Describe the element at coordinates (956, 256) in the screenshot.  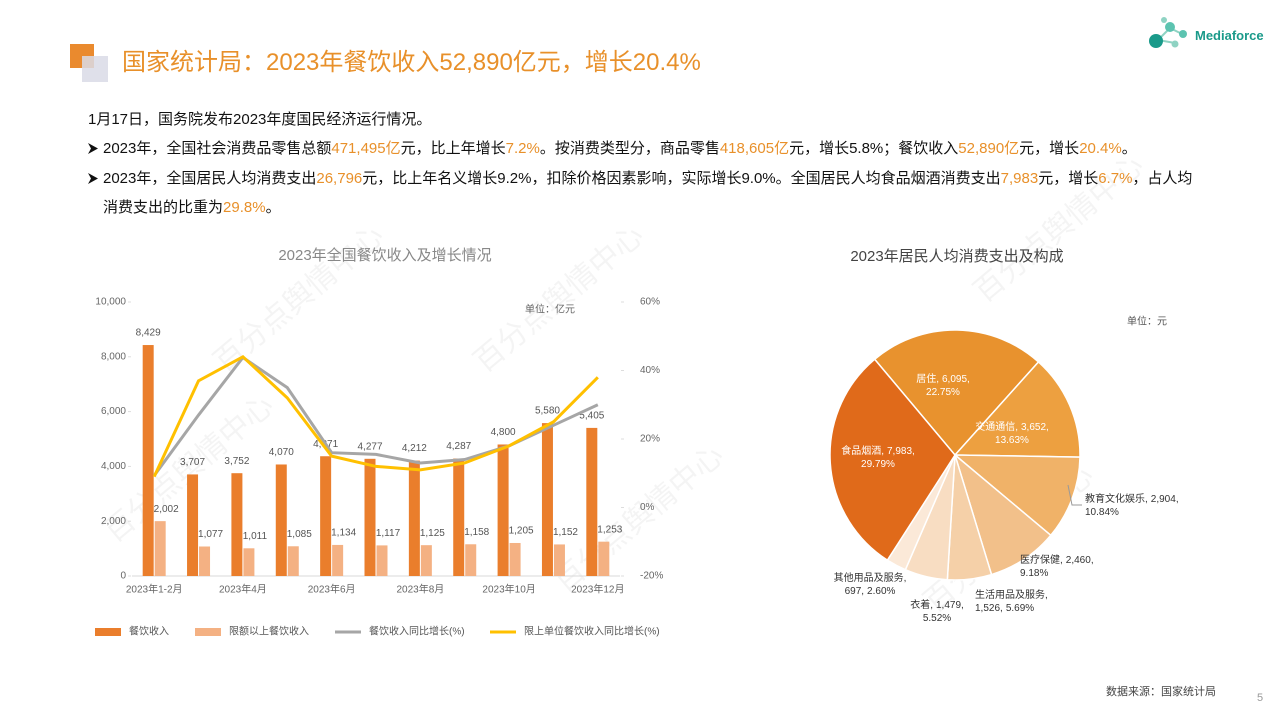
I see `chart-title: 2023年居民人均消费支出及构成` at that location.